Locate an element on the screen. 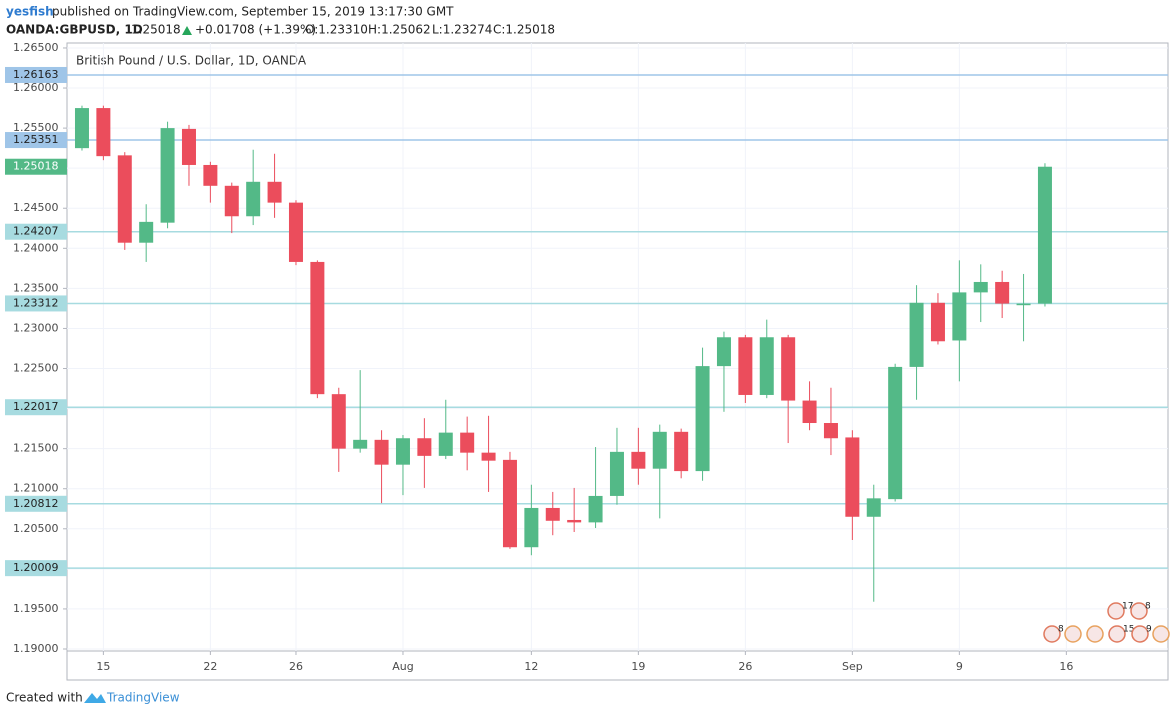 The width and height of the screenshot is (1176, 720). x-tick-label: 12 is located at coordinates (531, 666).